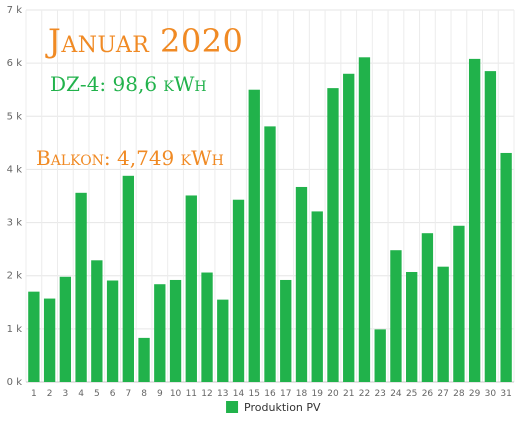 The height and width of the screenshot is (422, 520). I want to click on x-tick-label: 14, so click(239, 394).